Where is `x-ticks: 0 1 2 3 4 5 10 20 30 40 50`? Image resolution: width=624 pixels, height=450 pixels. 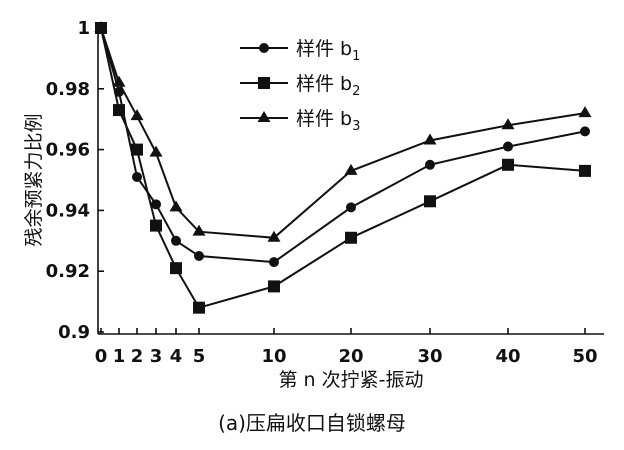 x-ticks: 0 1 2 3 4 5 10 20 30 40 50 is located at coordinates (346, 347).